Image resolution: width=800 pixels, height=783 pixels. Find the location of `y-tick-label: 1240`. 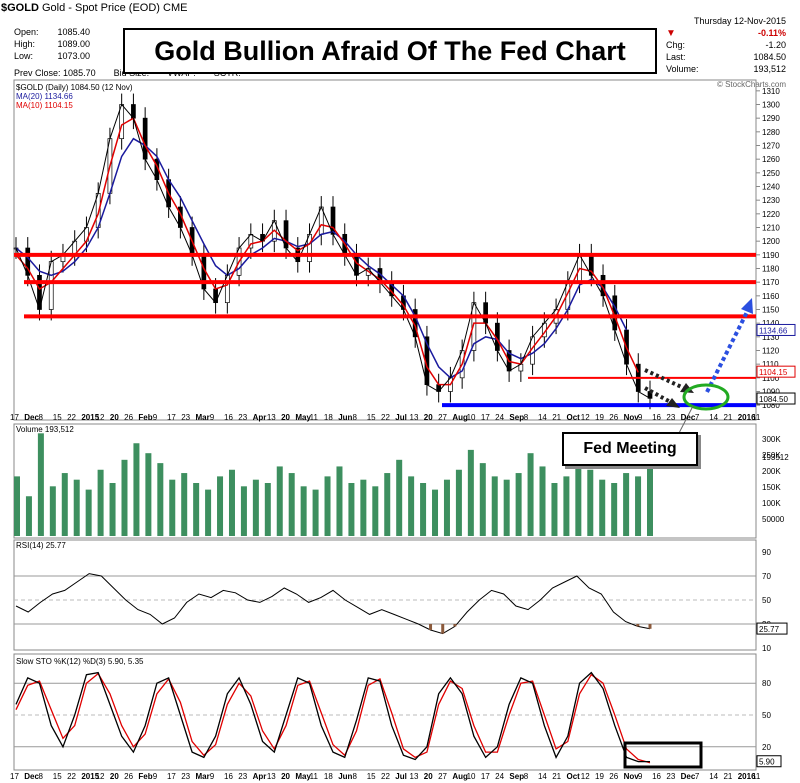

y-tick-label: 1240 is located at coordinates (771, 187).